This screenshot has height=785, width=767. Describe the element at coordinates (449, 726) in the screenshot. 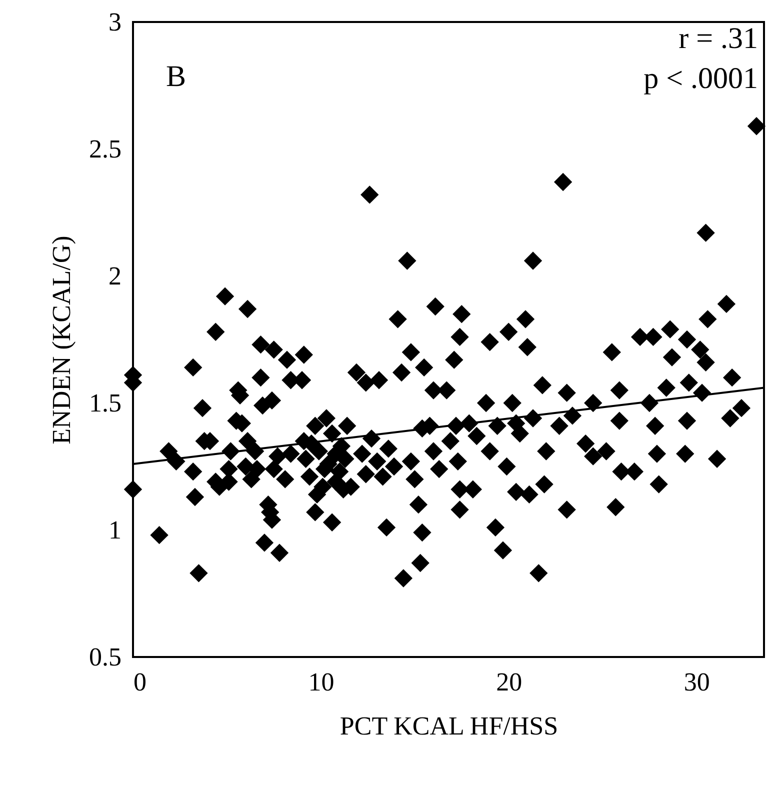

I see `x-axis-title: PCT KCAL HF/HSS` at that location.